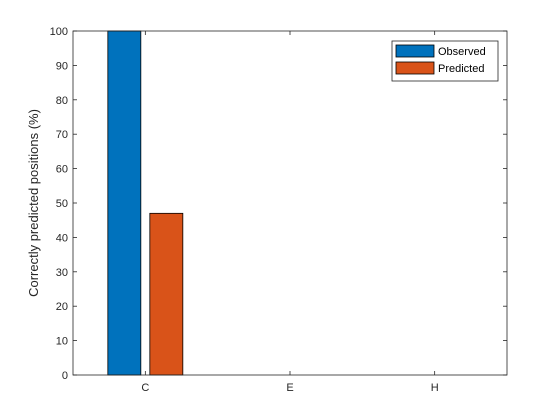  What do you see at coordinates (62, 135) in the screenshot?
I see `y-tick-label: 70` at bounding box center [62, 135].